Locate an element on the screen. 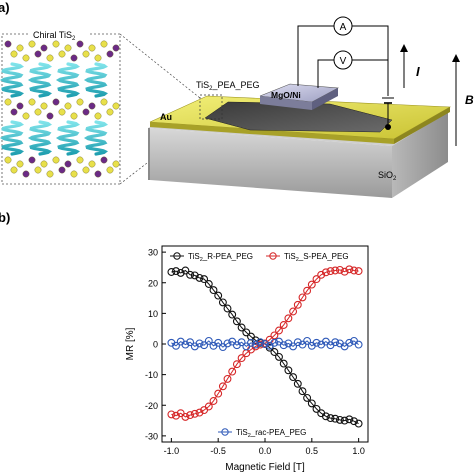 The width and height of the screenshot is (474, 474). ammeter-symbol: A is located at coordinates (343, 27).